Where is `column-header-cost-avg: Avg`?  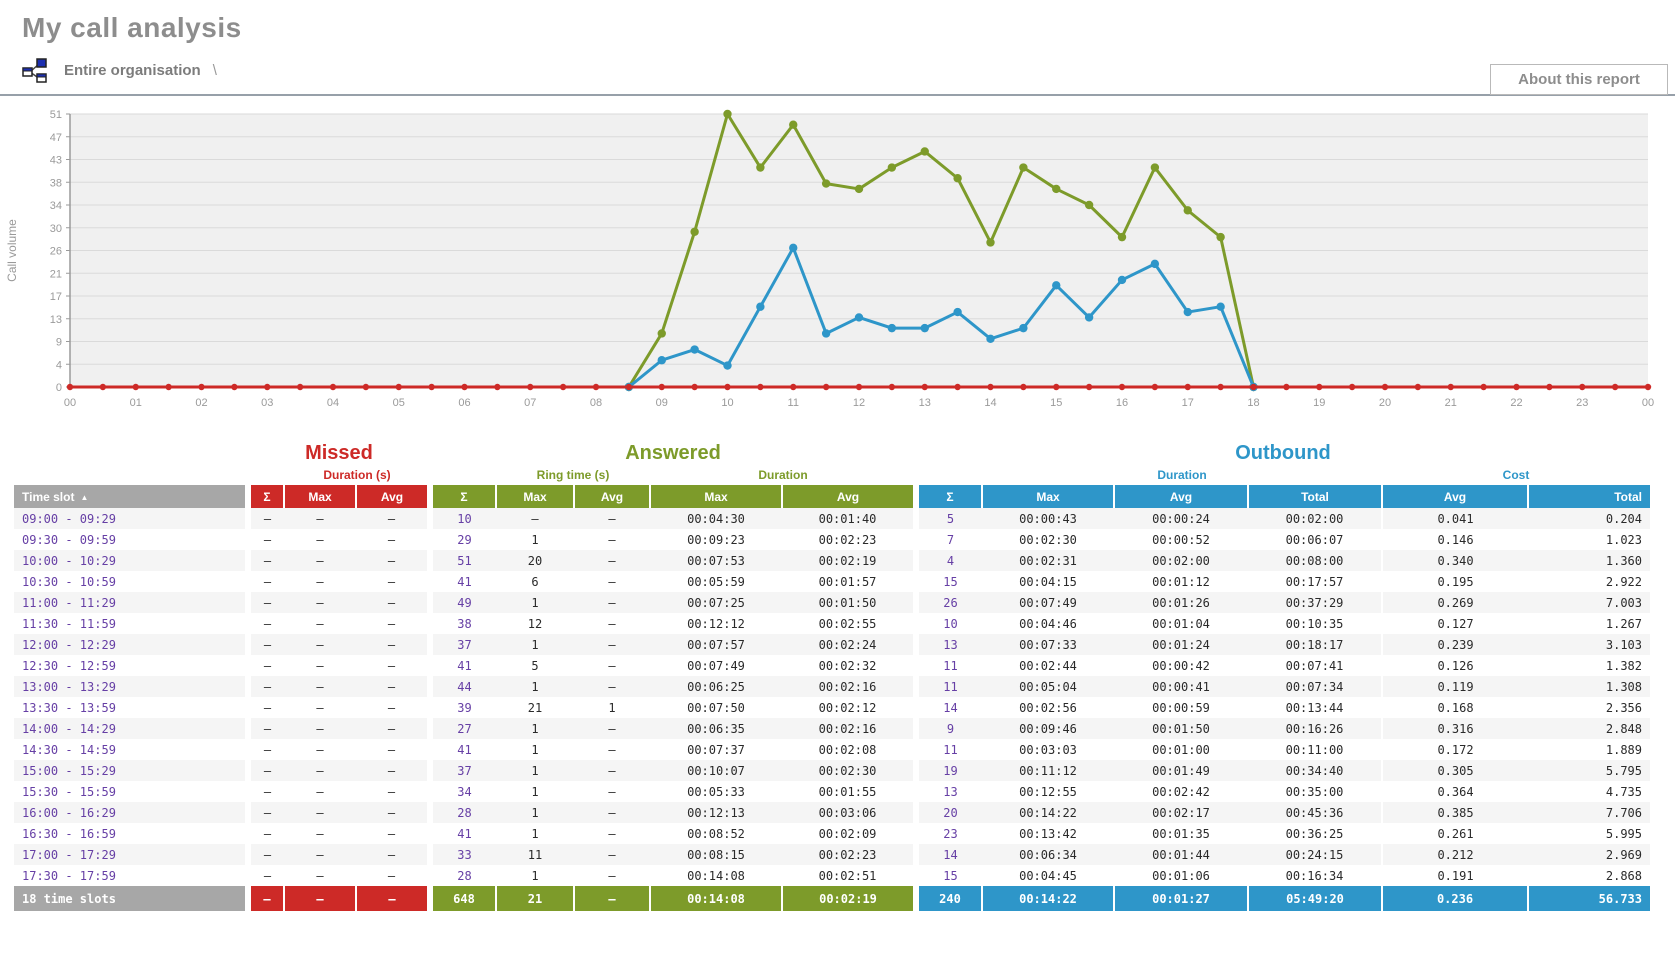
column-header-cost-avg: Avg is located at coordinates (1454, 496).